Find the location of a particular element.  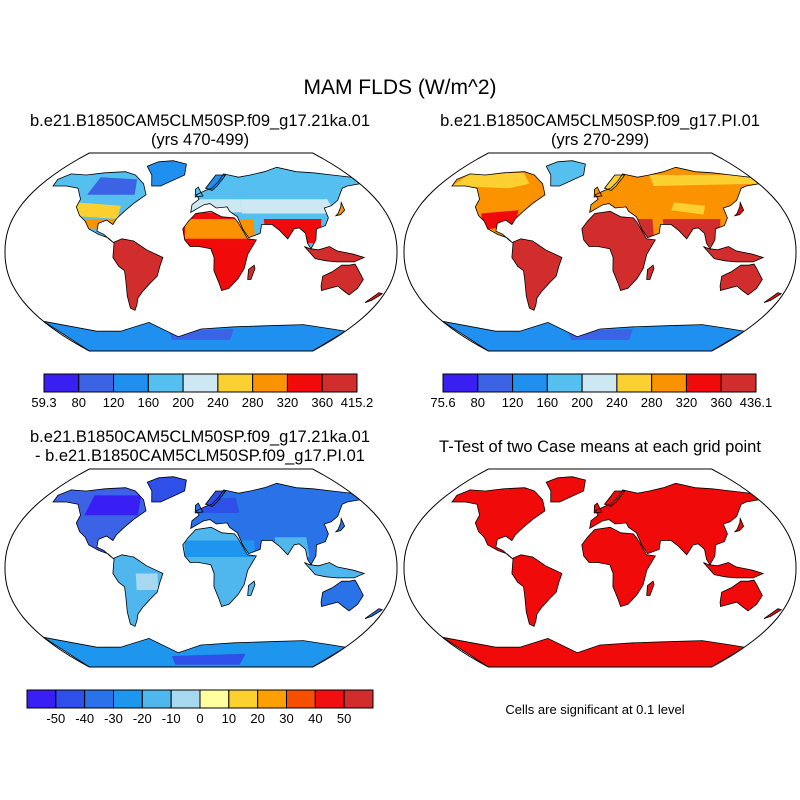

colorbar-tick-label: 80 is located at coordinates (78, 402).